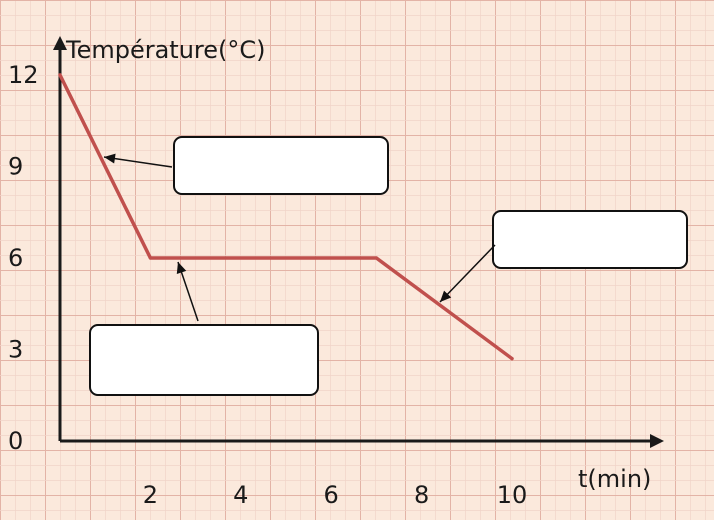 This screenshot has width=714, height=520. I want to click on x-tick-label: 4, so click(240, 495).